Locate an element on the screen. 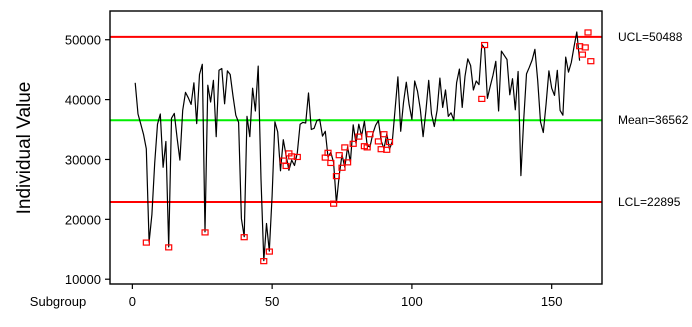 This screenshot has height=327, width=692. x-tick-label: 150 is located at coordinates (552, 301).